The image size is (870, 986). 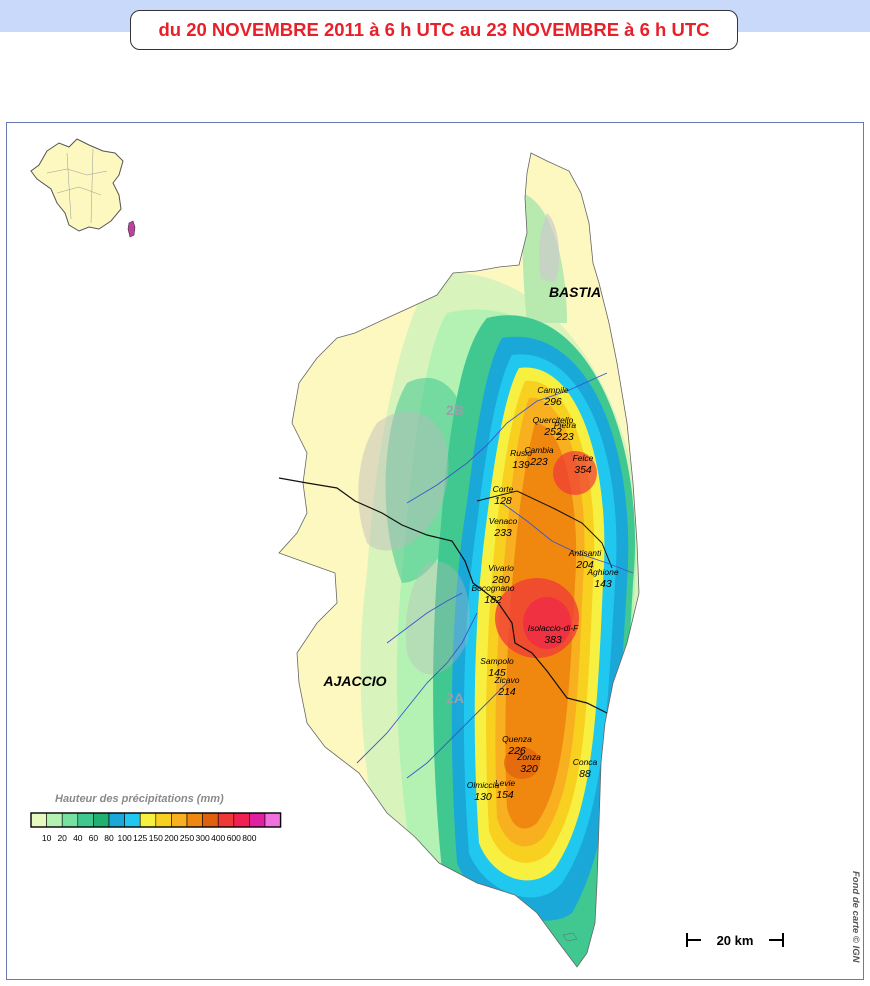 I want to click on station-name: Antisanti, so click(x=585, y=553).